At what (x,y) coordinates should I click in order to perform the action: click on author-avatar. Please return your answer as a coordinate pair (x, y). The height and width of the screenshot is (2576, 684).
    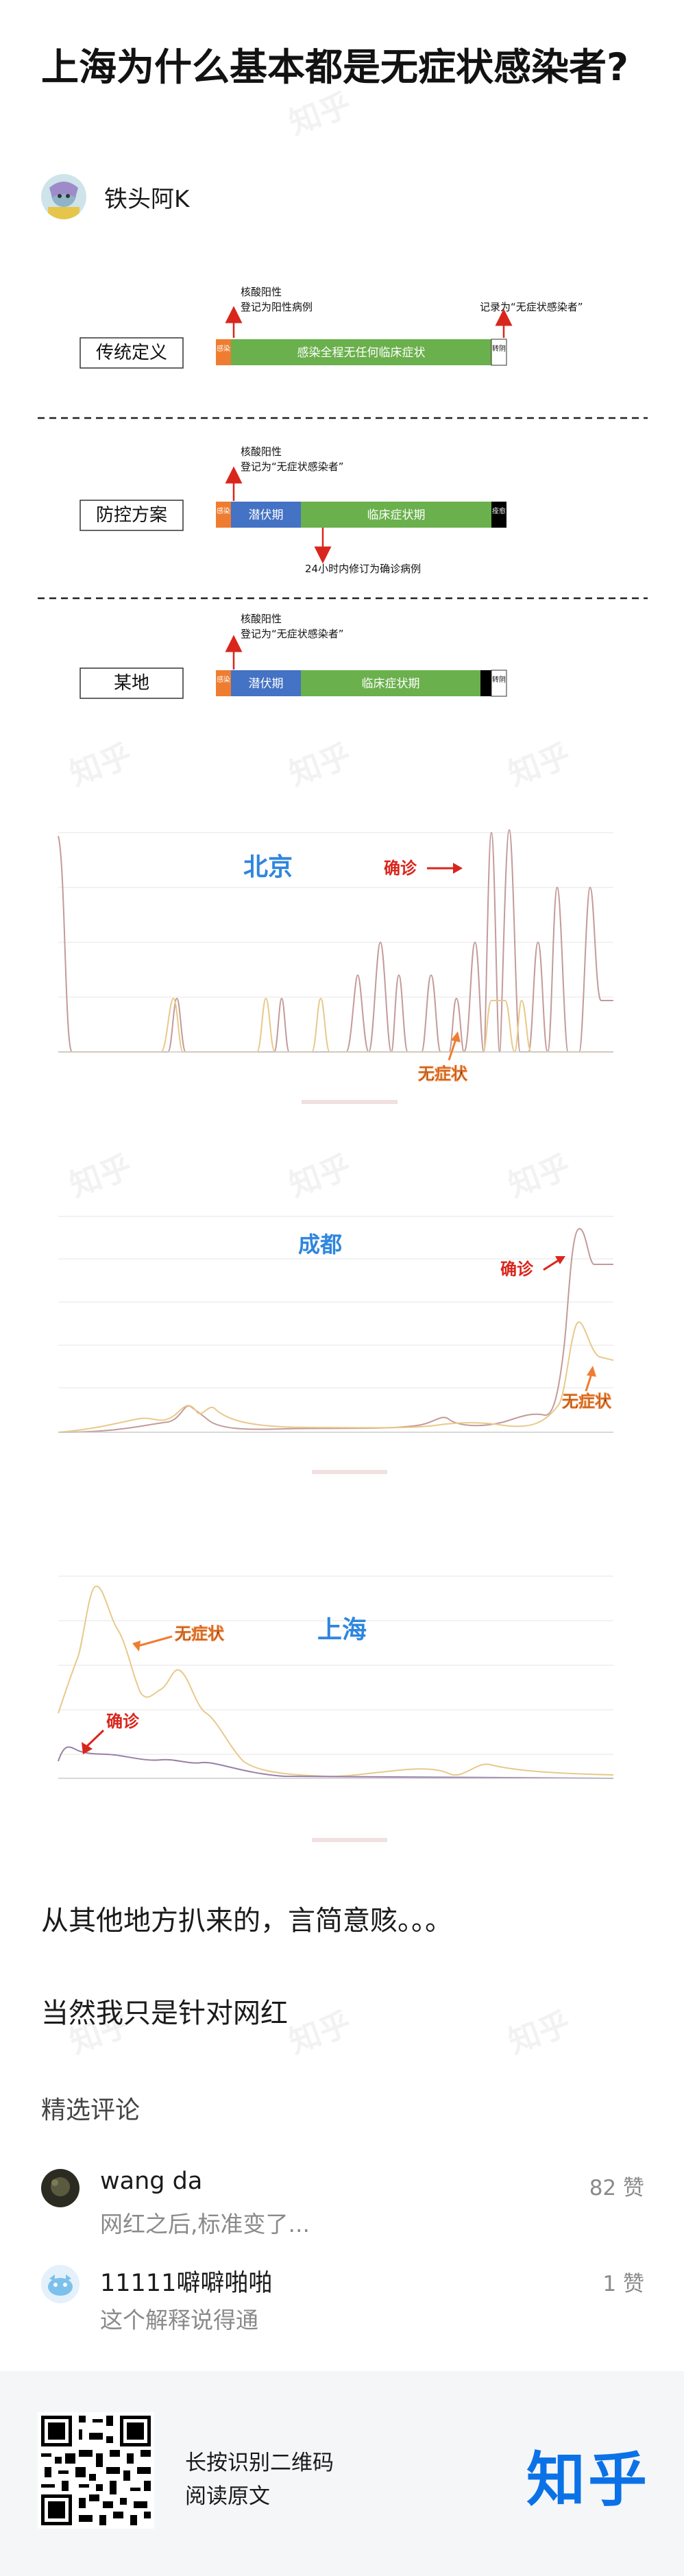
    Looking at the image, I should click on (63, 197).